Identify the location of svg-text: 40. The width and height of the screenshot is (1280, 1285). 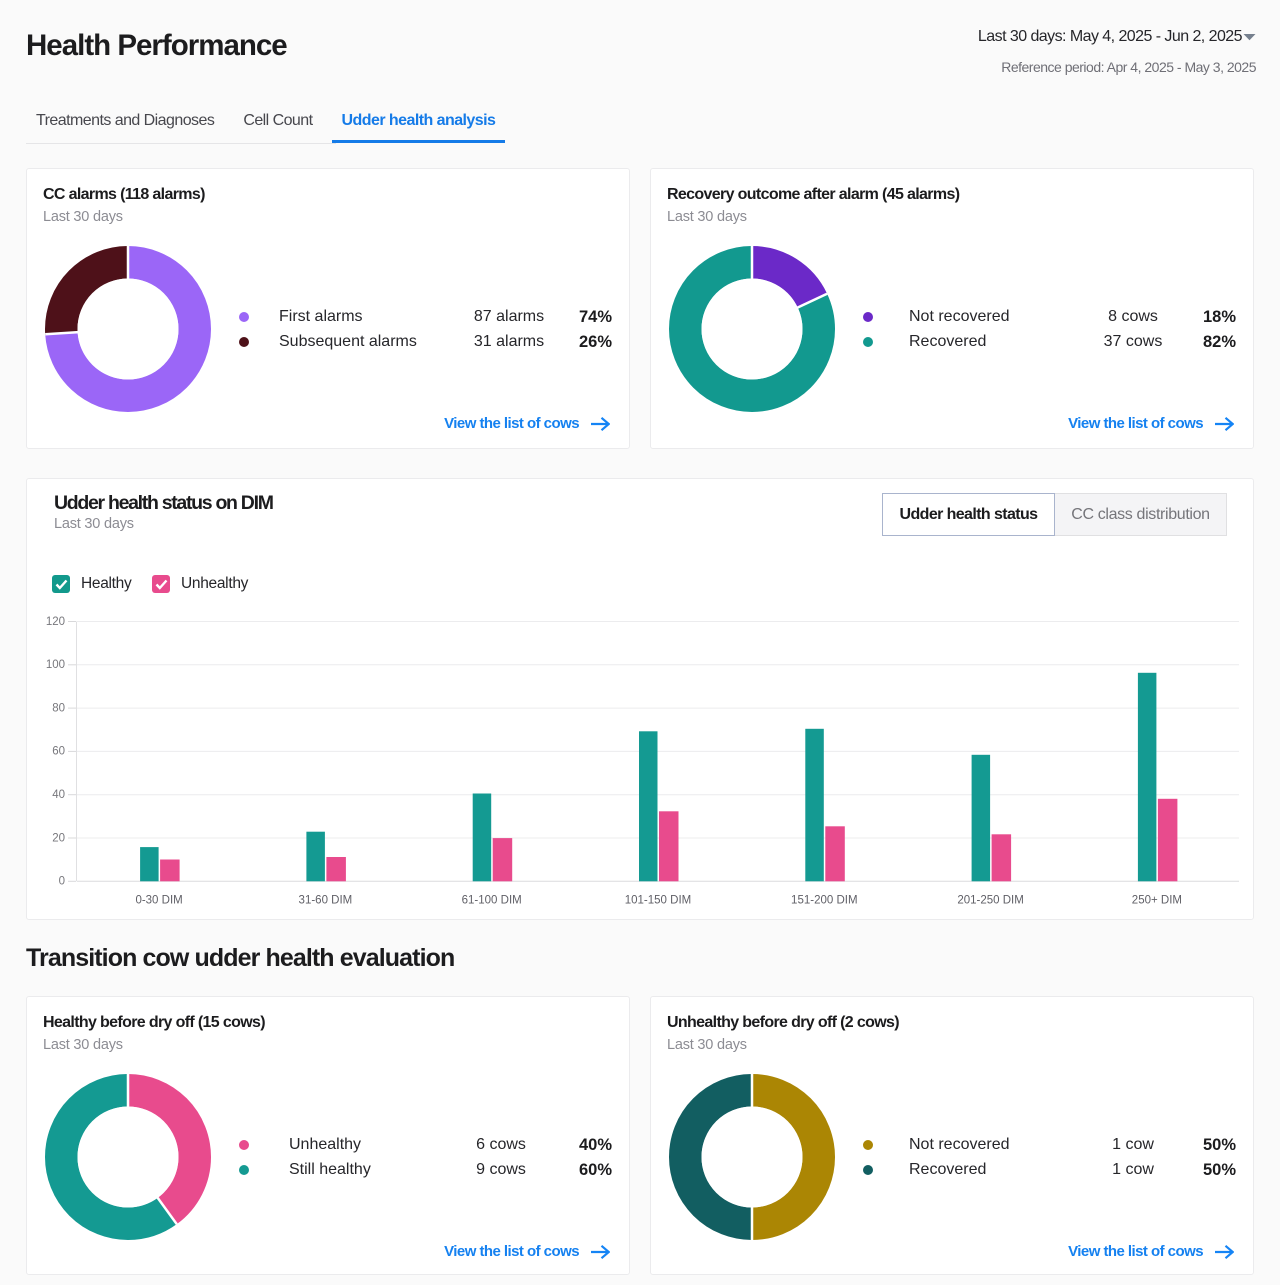
(58, 795).